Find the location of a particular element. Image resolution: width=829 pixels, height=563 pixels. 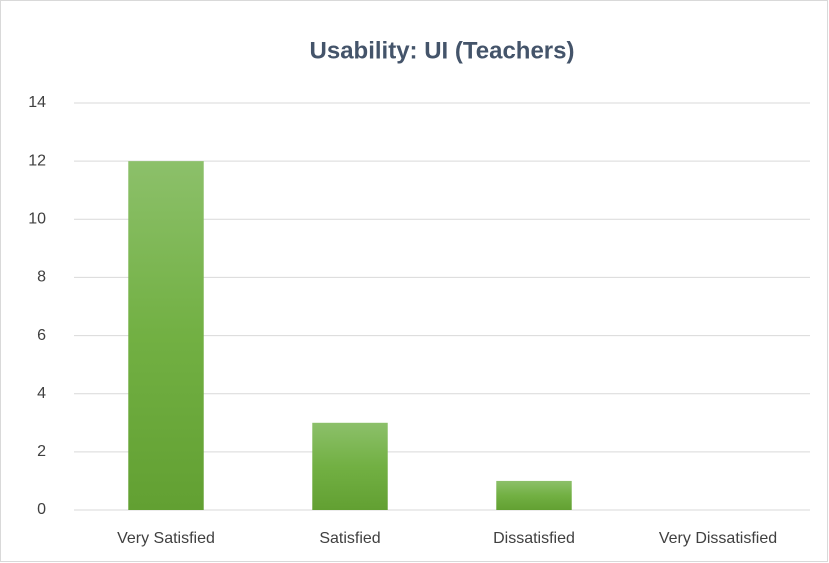

y-tick-label: 2 is located at coordinates (41, 451).